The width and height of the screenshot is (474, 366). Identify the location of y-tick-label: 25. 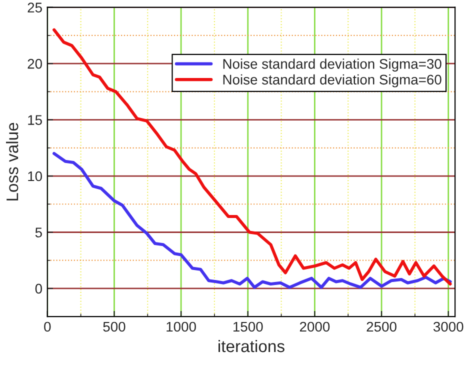
(35, 7).